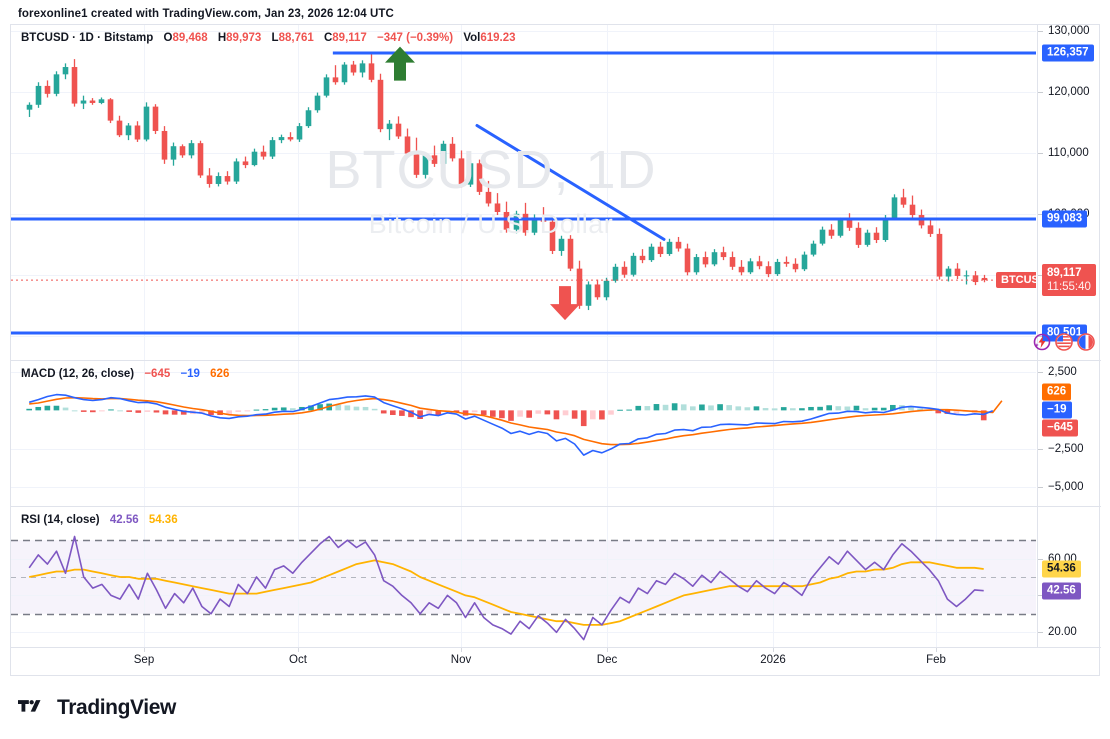 This screenshot has width=1110, height=739. I want to click on rsi-axis-label: 20.00, so click(1062, 632).